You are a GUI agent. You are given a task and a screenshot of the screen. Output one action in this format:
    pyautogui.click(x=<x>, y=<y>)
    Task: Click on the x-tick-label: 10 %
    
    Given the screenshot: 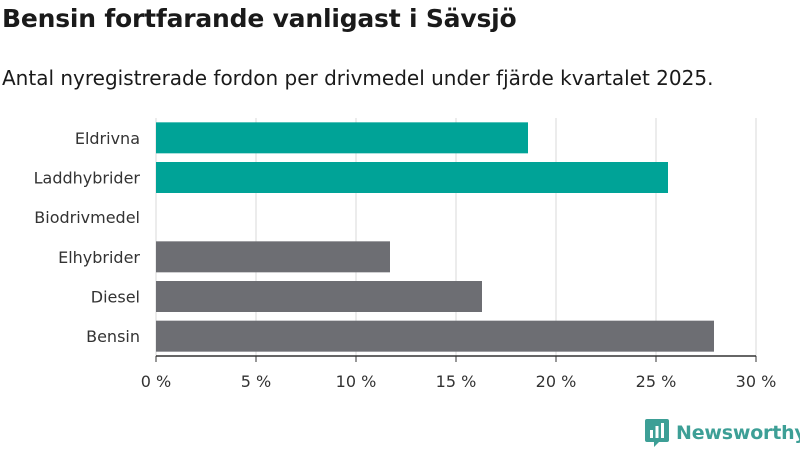 What is the action you would take?
    pyautogui.click(x=356, y=381)
    